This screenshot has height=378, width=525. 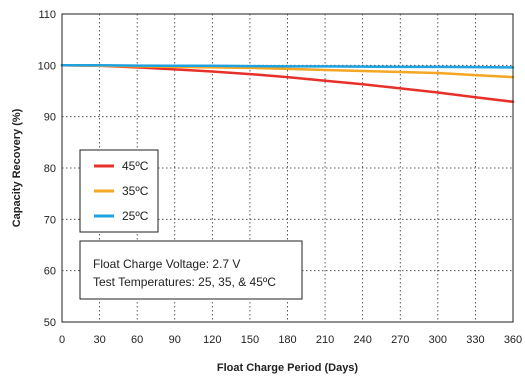 I want to click on legend-label: 35ºC, so click(x=135, y=191).